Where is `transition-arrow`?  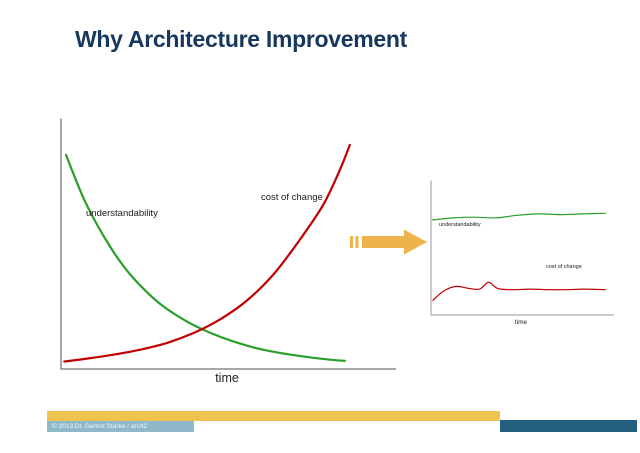
transition-arrow is located at coordinates (390, 242).